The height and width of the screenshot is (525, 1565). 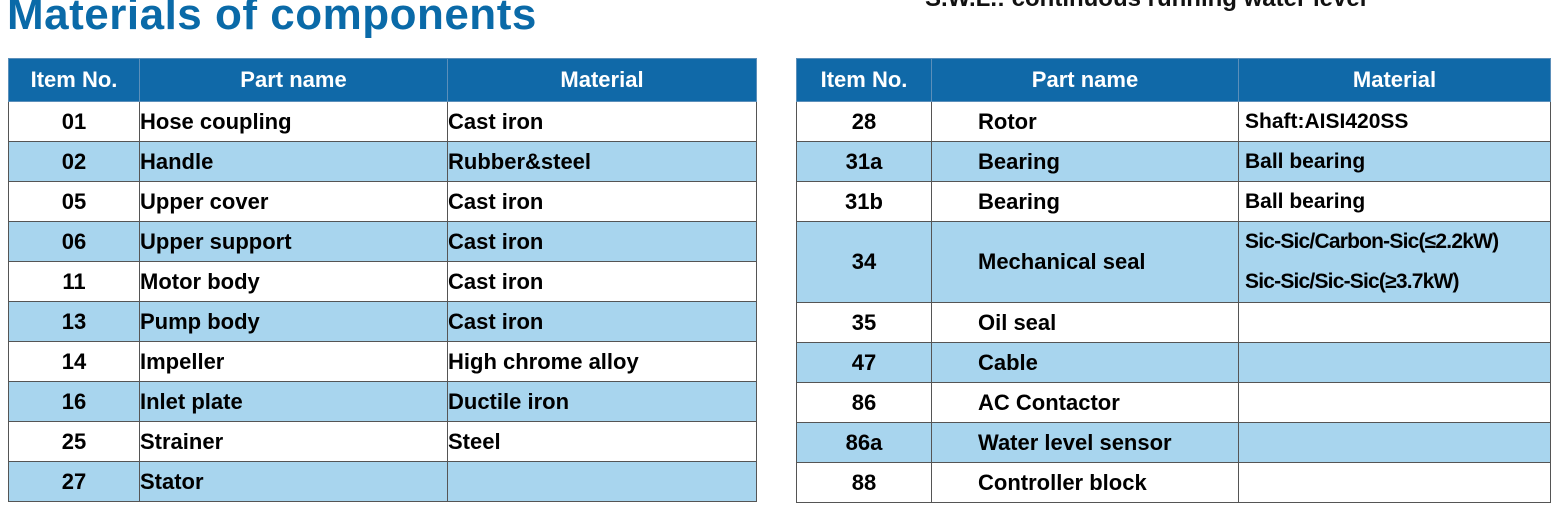 I want to click on item-no-cell: 05, so click(x=74, y=201).